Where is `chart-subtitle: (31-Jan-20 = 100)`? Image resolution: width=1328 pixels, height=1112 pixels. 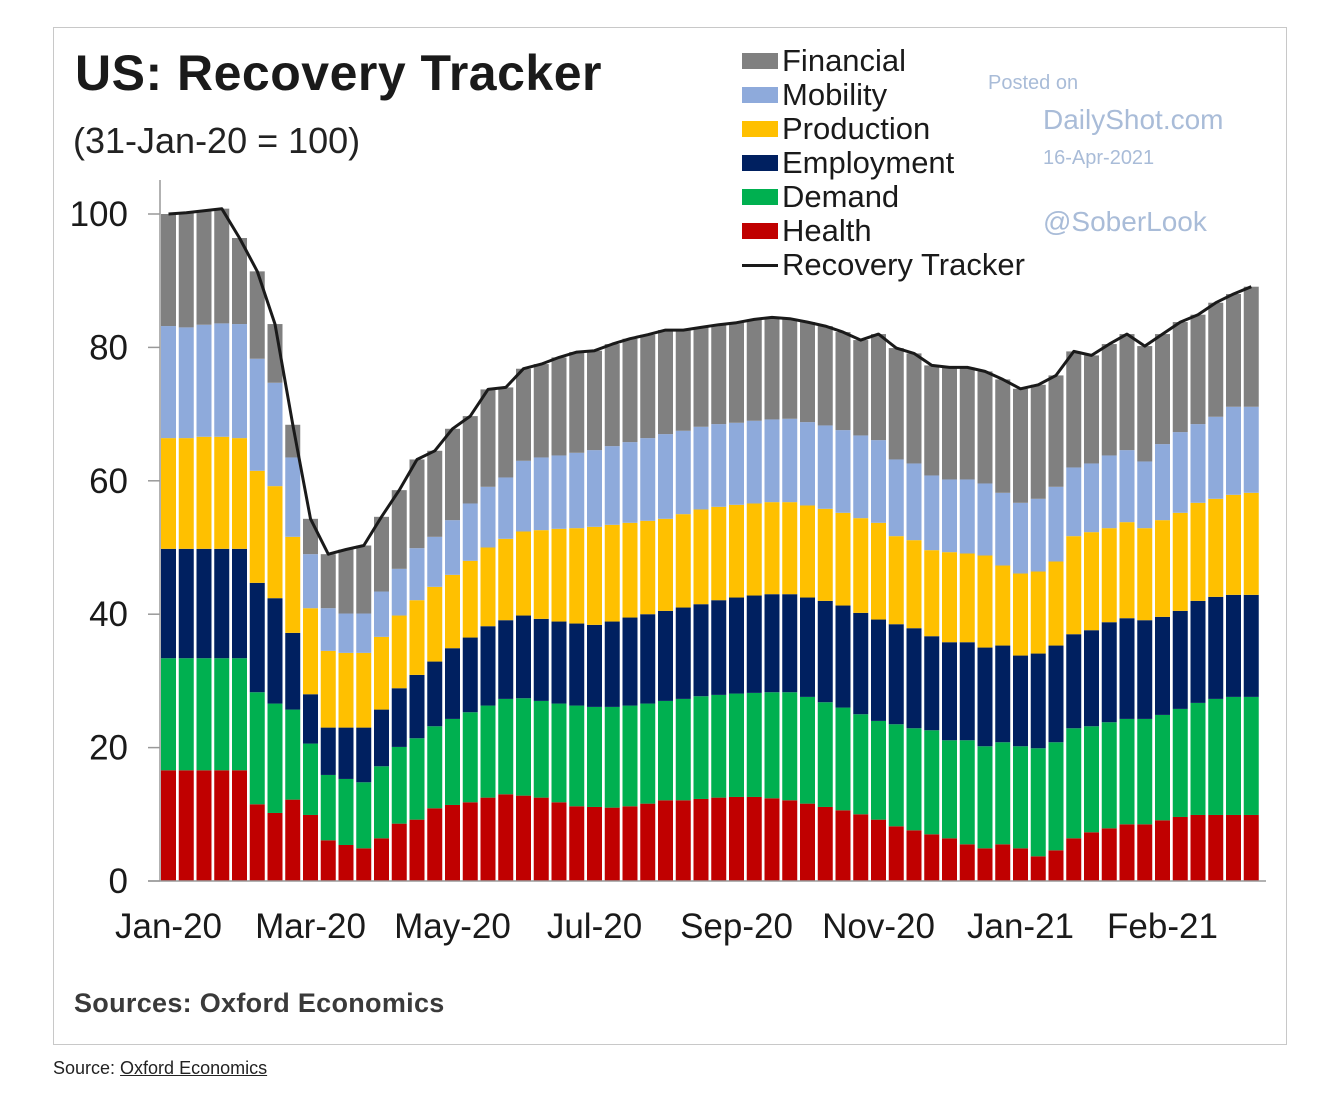 chart-subtitle: (31-Jan-20 = 100) is located at coordinates (217, 140).